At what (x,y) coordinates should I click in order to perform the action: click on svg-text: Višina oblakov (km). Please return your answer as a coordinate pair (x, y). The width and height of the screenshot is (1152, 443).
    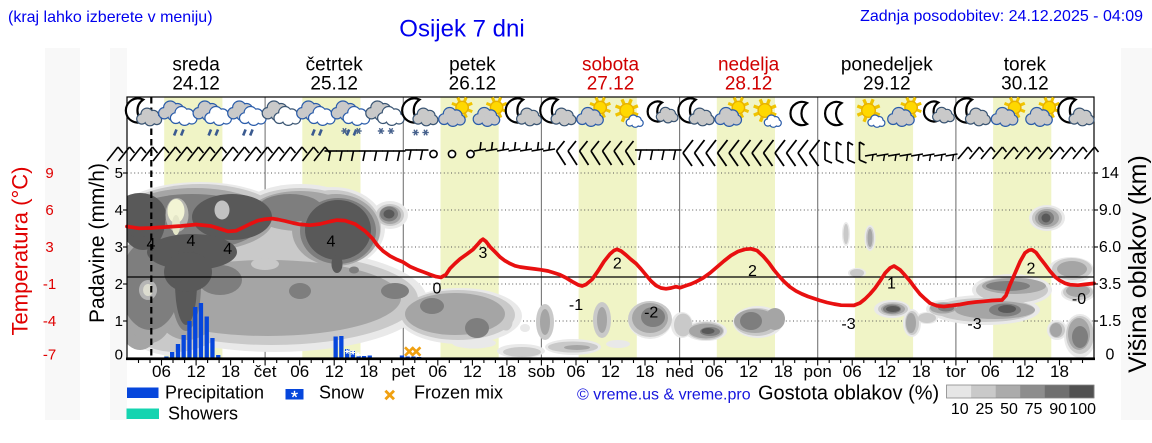
    Looking at the image, I should click on (1138, 264).